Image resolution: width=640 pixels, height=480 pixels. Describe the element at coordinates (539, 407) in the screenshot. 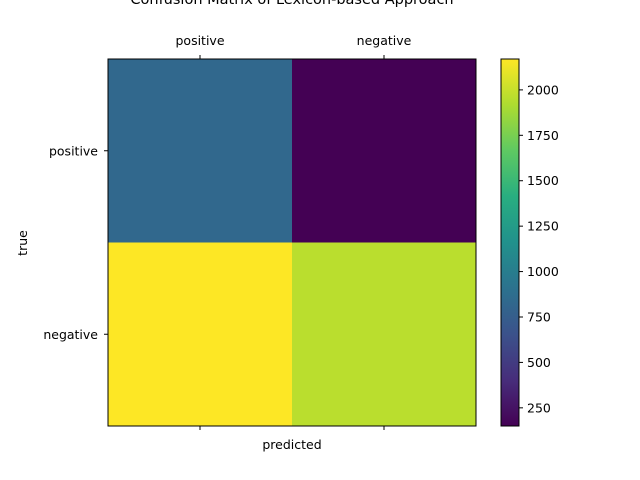

I see `colorbar-tick-label: 250` at that location.